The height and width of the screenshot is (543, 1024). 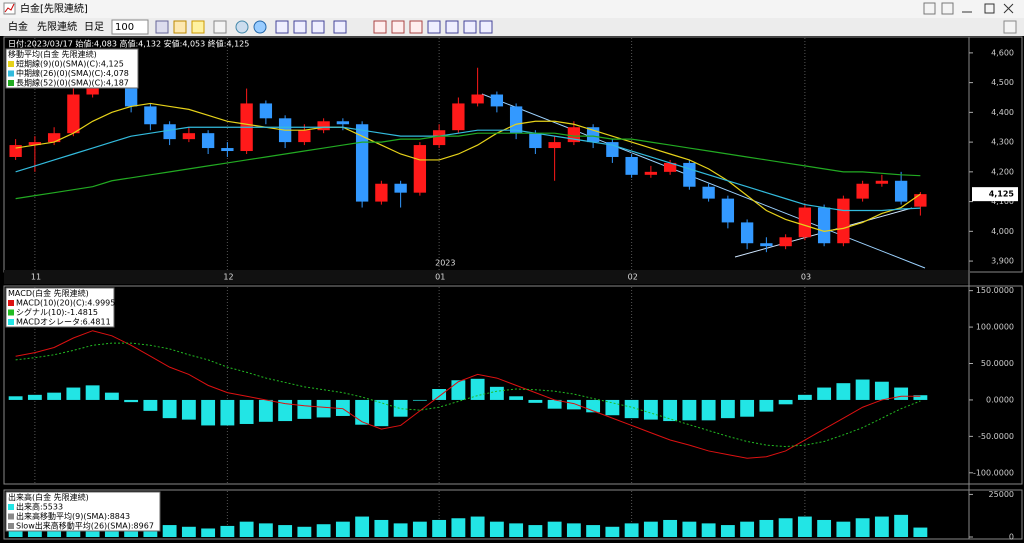 What do you see at coordinates (512, 9) in the screenshot?
I see `title-bar: 白金[先限連続]` at bounding box center [512, 9].